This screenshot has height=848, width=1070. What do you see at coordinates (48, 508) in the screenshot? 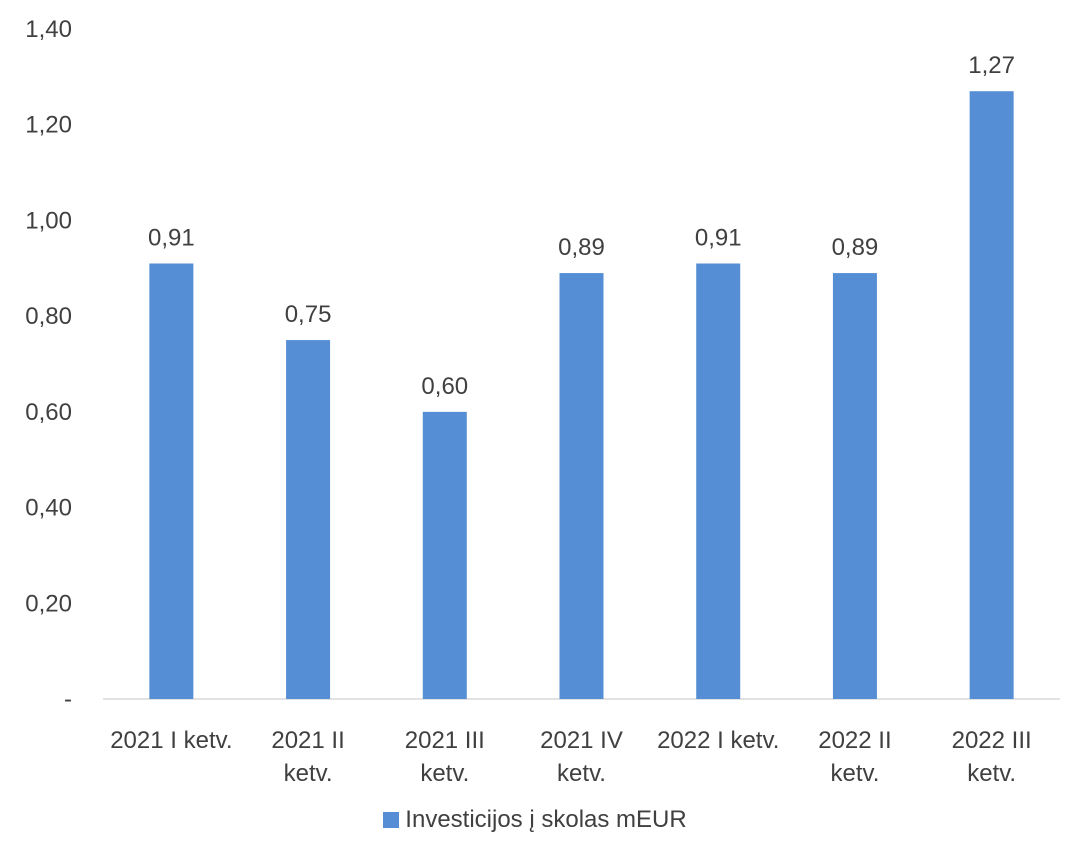
I see `y-tick-label: 0,40` at bounding box center [48, 508].